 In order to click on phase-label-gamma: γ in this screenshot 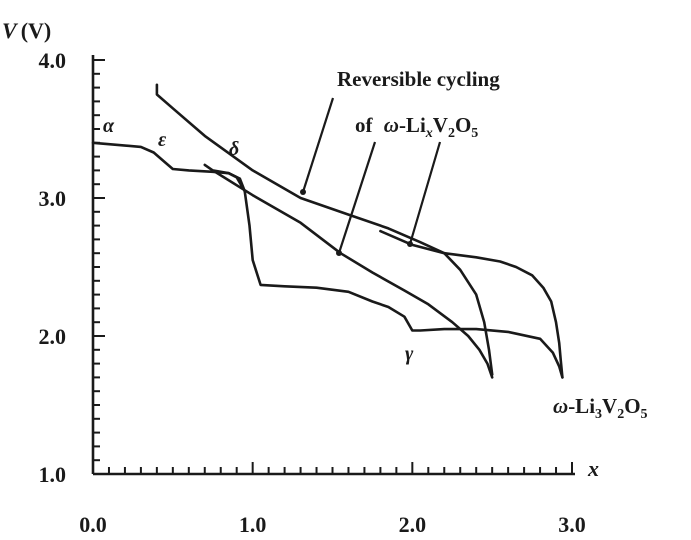, I will do `click(409, 354)`.